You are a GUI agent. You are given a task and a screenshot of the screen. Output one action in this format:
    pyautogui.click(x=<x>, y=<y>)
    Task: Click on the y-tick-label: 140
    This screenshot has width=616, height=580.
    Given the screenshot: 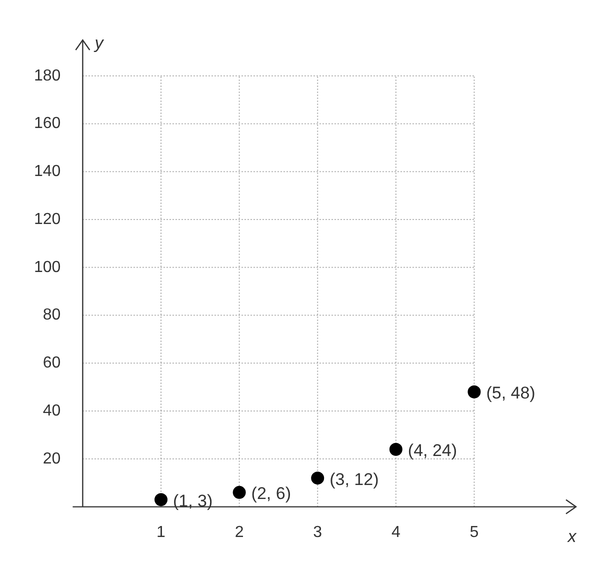 What is the action you would take?
    pyautogui.click(x=47, y=171)
    